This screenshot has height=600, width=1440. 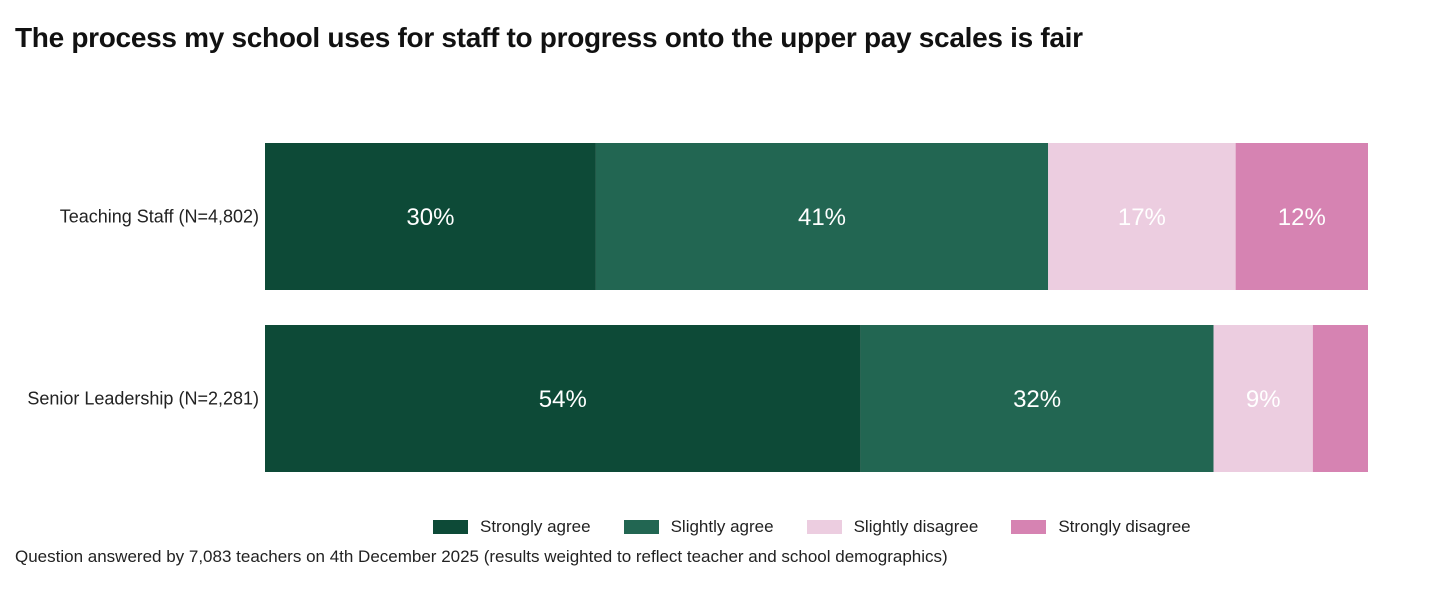 What do you see at coordinates (535, 526) in the screenshot?
I see `legend-label-strongly-agree: Strongly agree` at bounding box center [535, 526].